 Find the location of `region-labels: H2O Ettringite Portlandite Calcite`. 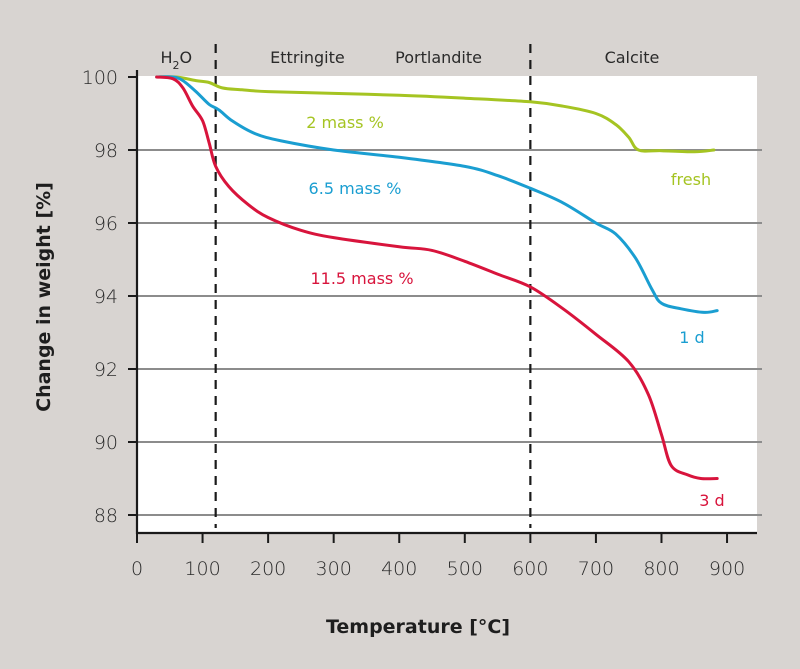

region-labels: H2O Ettringite Portlandite Calcite is located at coordinates (410, 60).